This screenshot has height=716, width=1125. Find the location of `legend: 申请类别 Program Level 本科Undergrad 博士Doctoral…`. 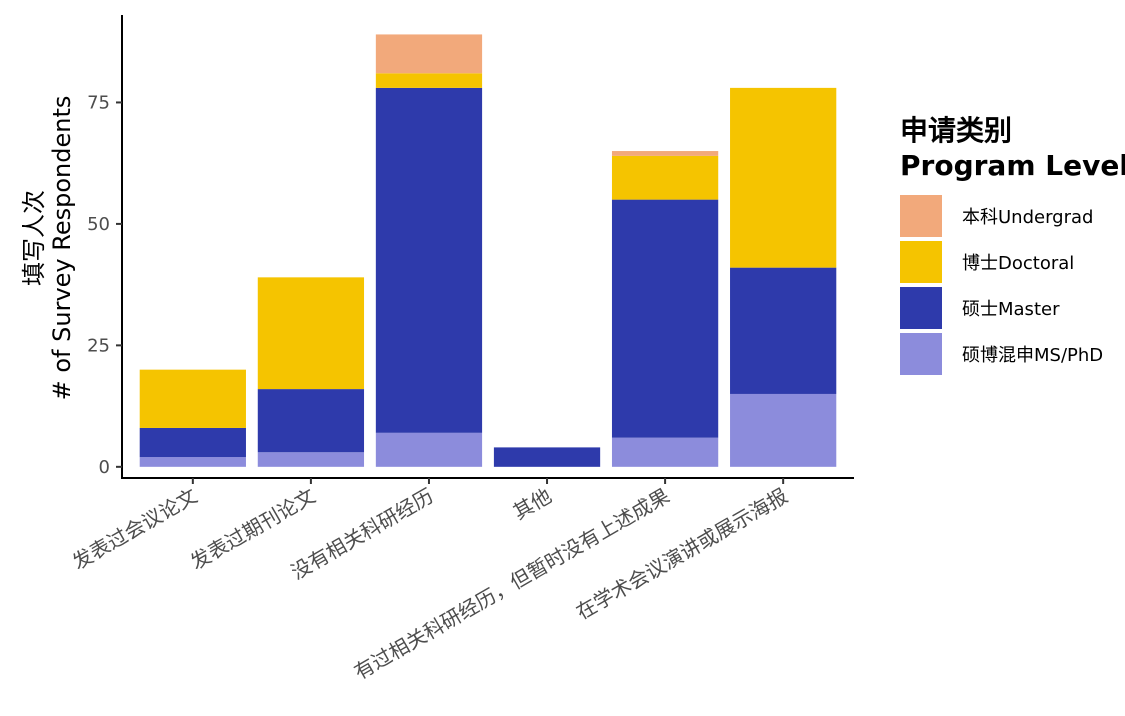

legend: 申请类别 Program Level 本科Undergrad 博士Doctoral… is located at coordinates (1012, 244).